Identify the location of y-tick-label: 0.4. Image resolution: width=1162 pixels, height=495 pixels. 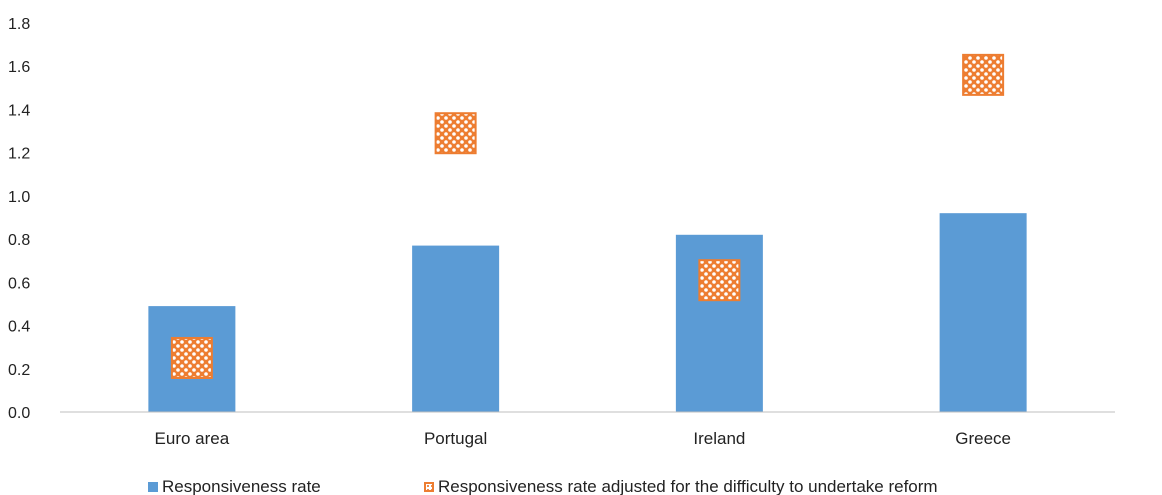
(19, 327).